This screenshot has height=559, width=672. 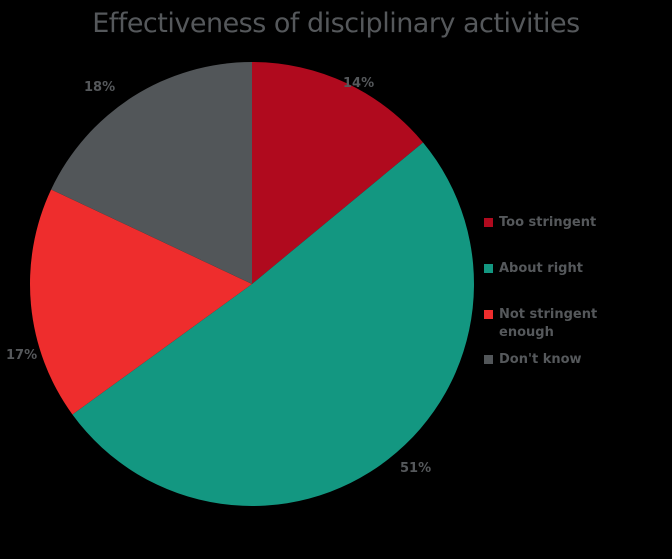 What do you see at coordinates (336, 23) in the screenshot?
I see `chart-title: Effectiveness of disciplinary activities` at bounding box center [336, 23].